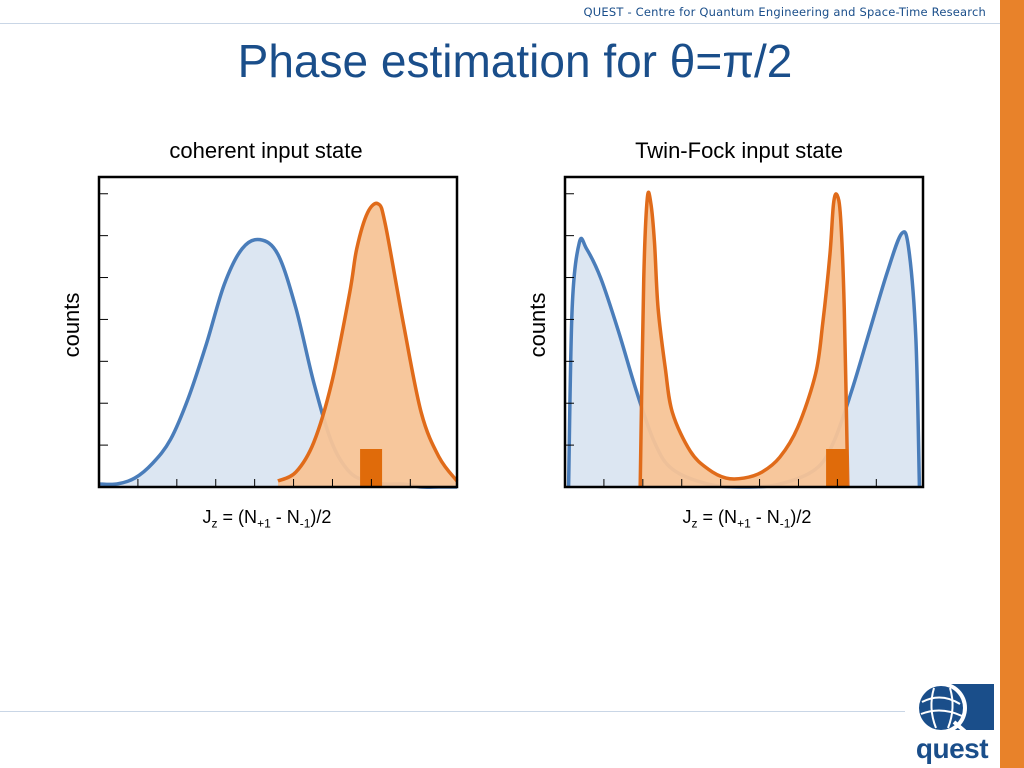  I want to click on x-axis-label-coherent: Jz = (N+1 - N-1)/2, so click(267, 519).